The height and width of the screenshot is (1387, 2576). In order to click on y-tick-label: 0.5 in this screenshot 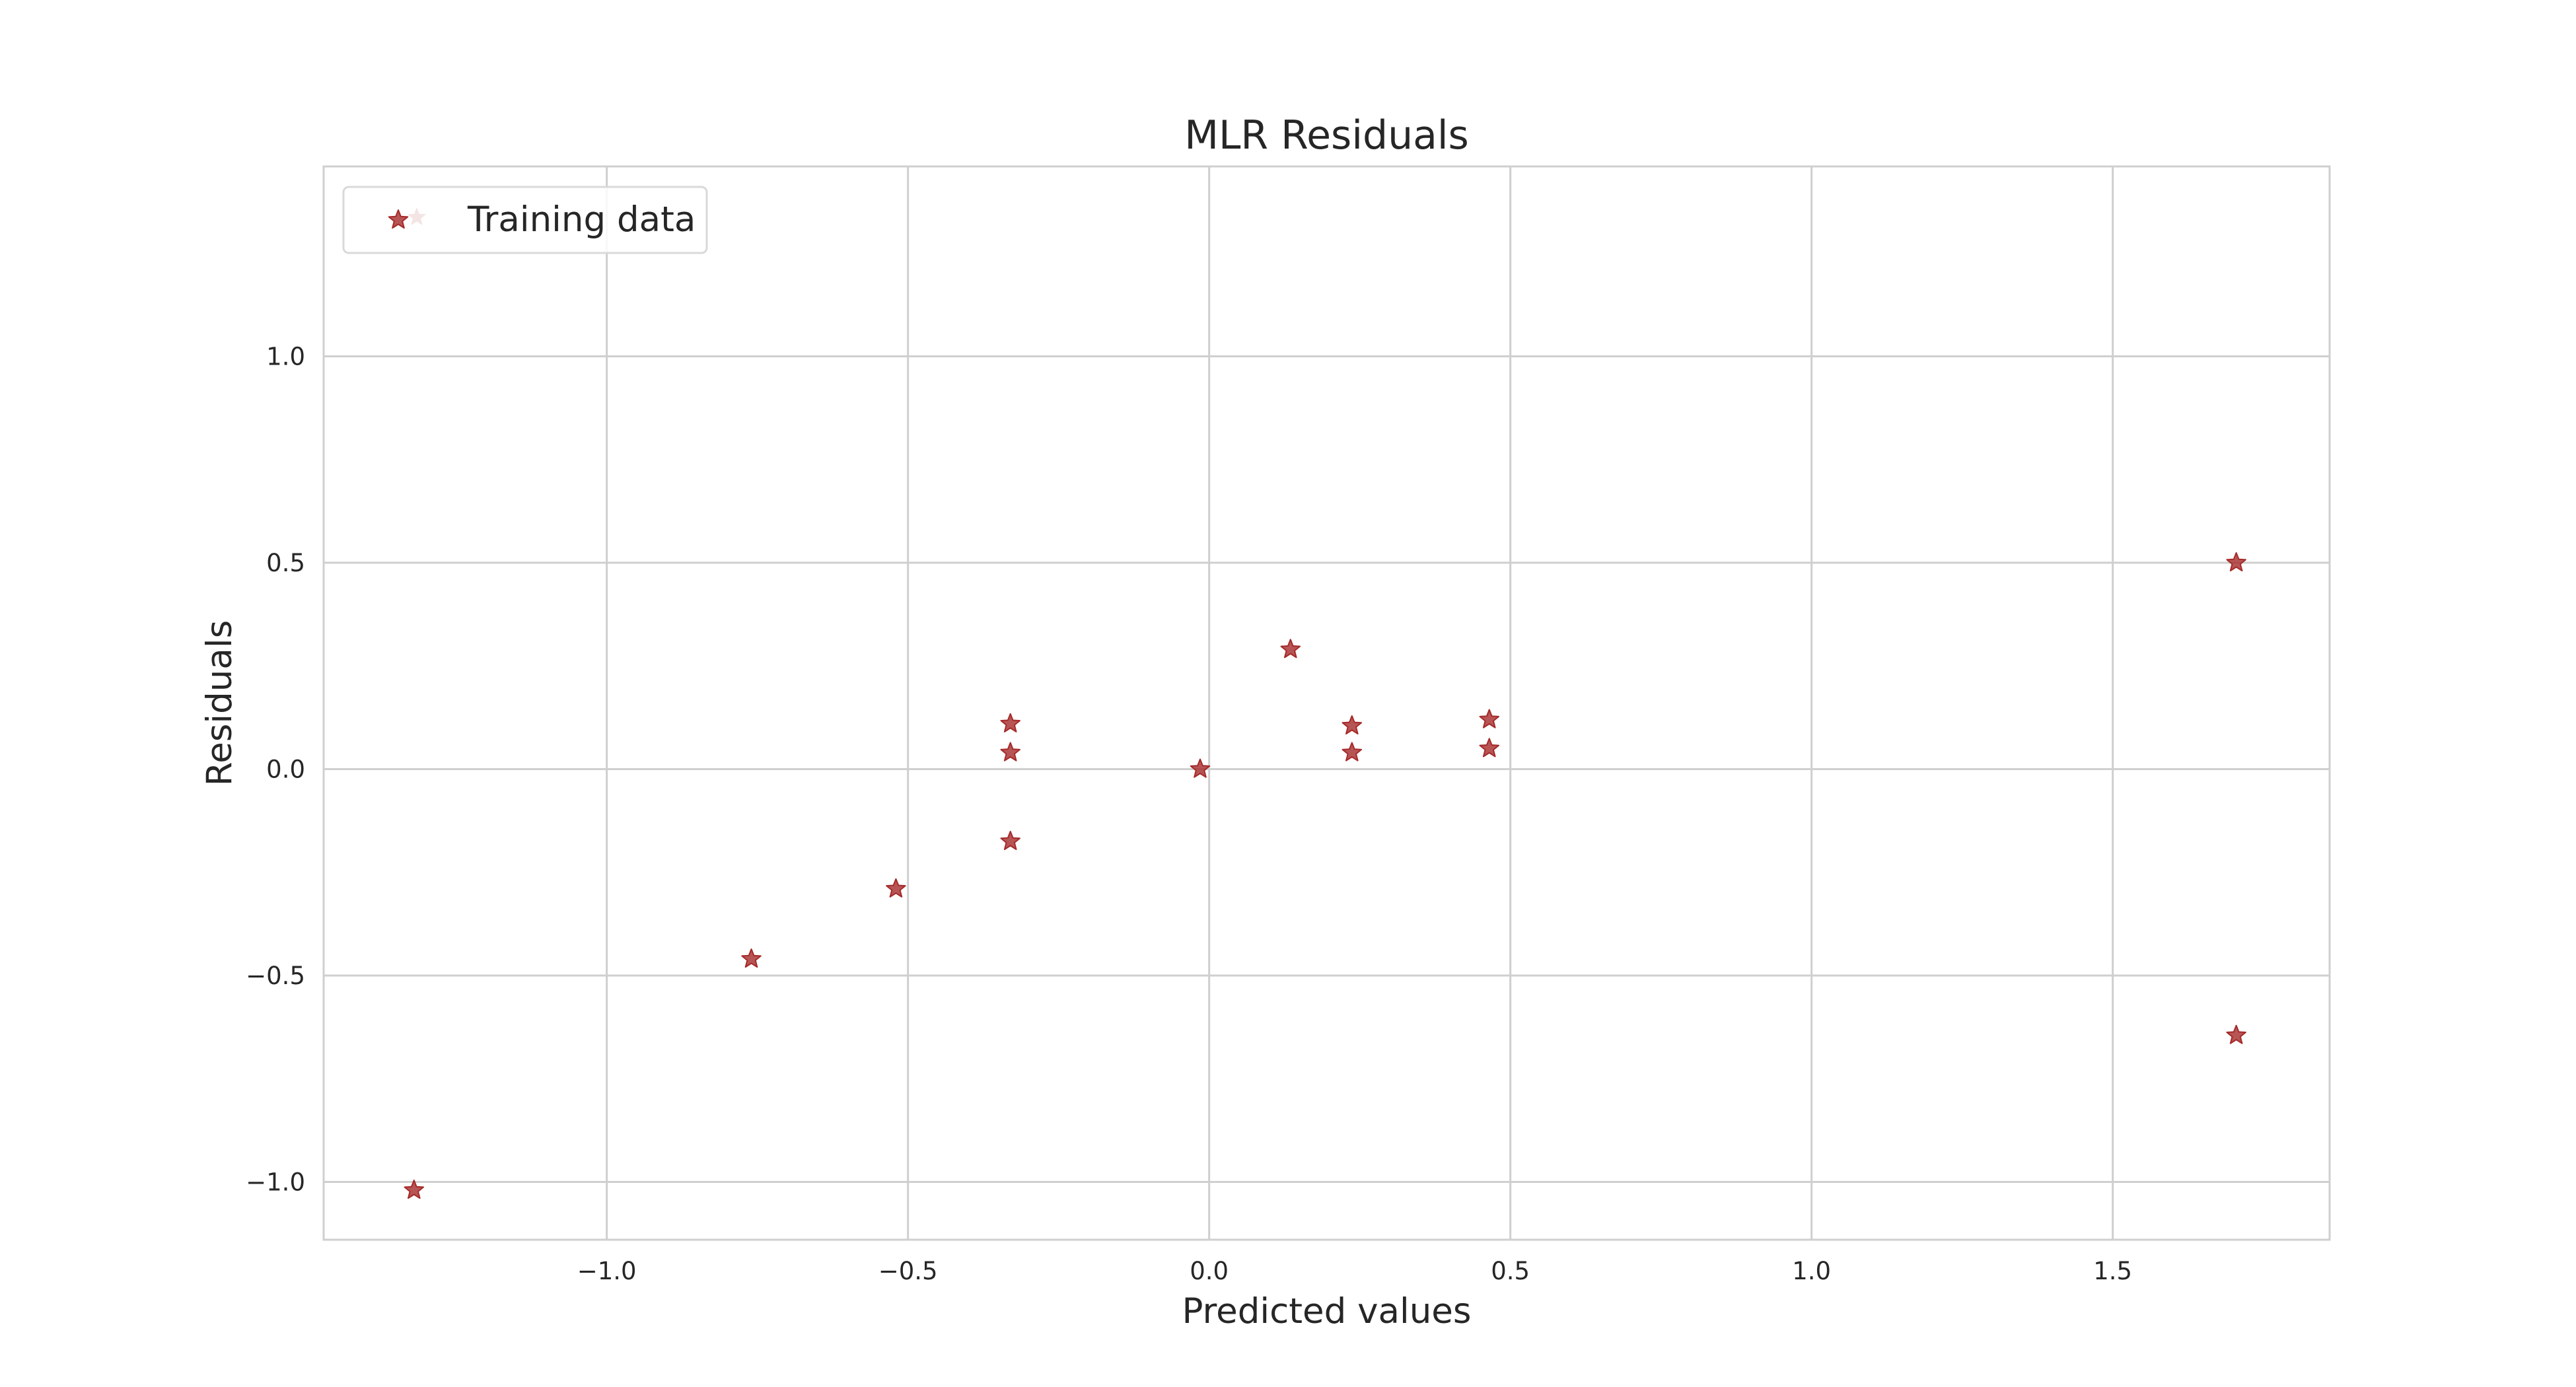, I will do `click(285, 563)`.